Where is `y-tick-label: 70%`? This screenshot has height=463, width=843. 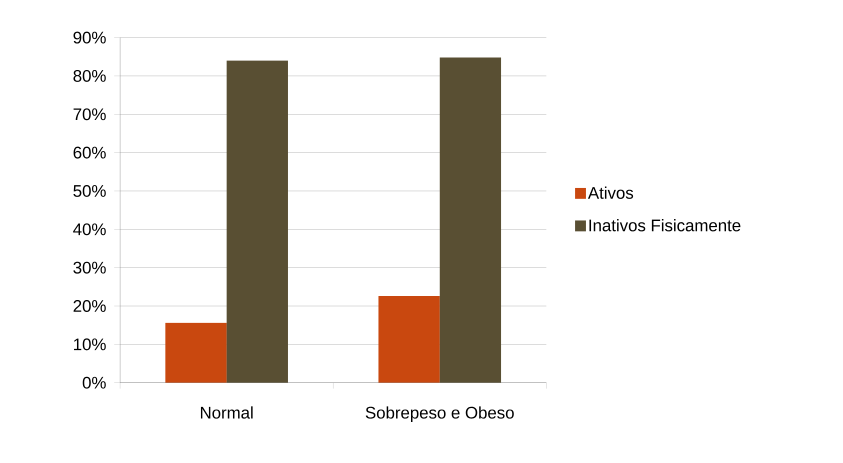
y-tick-label: 70% is located at coordinates (90, 114).